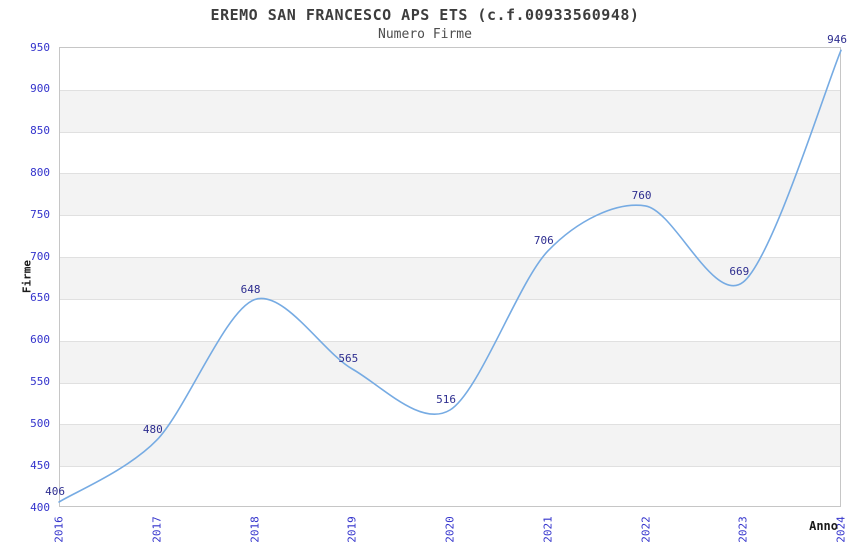  Describe the element at coordinates (40, 507) in the screenshot. I see `y-tick-label: 400` at that location.